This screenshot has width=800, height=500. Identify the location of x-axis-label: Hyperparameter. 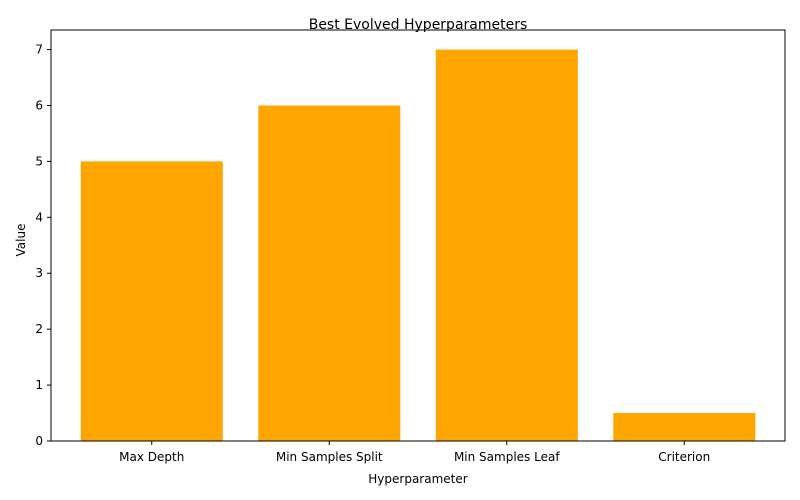
(417, 479).